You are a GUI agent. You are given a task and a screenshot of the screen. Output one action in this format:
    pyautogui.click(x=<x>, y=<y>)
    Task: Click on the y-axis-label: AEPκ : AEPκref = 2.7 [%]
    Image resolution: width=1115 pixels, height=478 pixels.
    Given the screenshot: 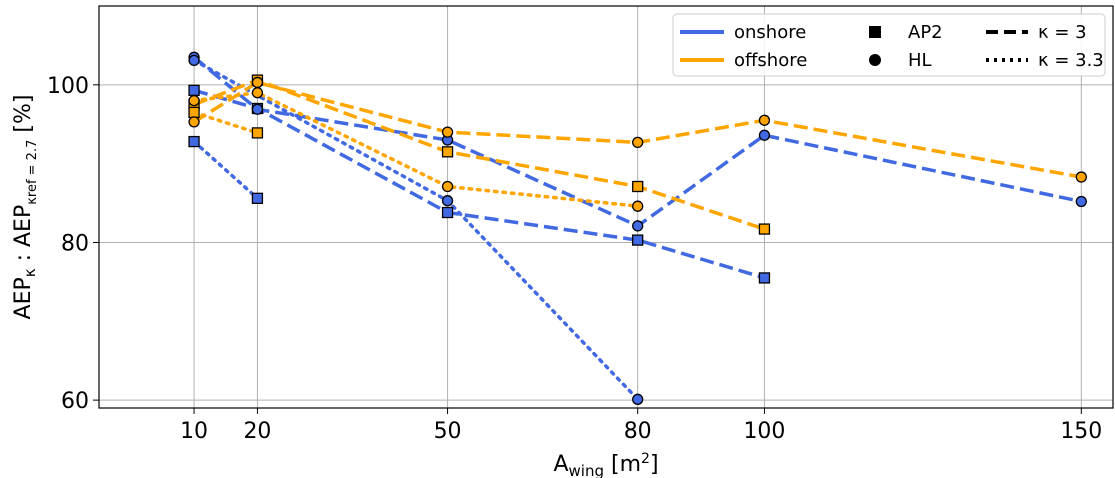 What is the action you would take?
    pyautogui.click(x=25, y=207)
    